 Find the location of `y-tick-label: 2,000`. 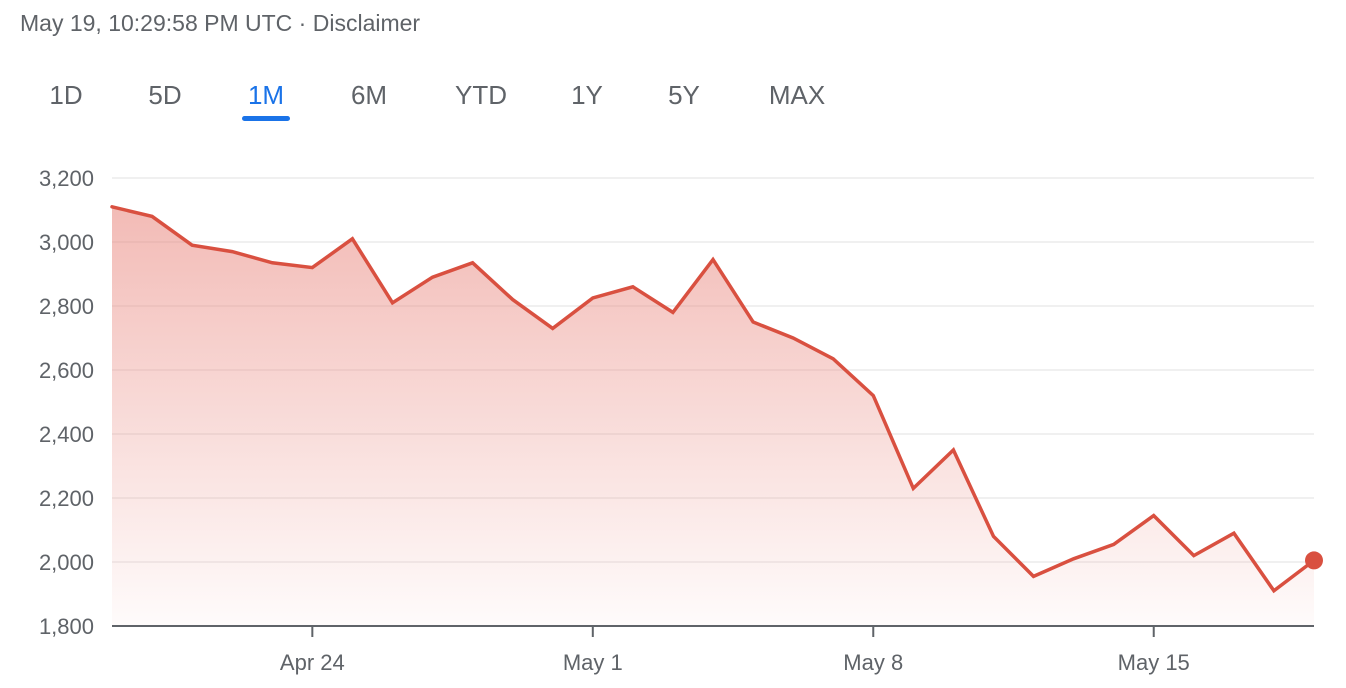

y-tick-label: 2,000 is located at coordinates (66, 562).